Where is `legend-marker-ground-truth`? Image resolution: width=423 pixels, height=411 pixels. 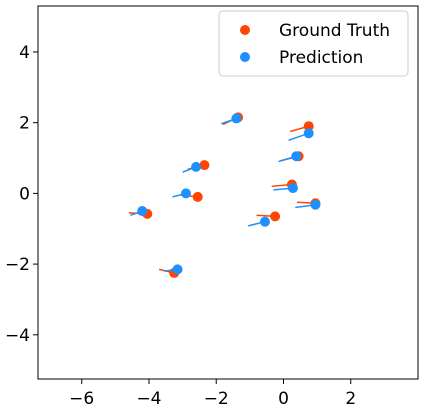 legend-marker-ground-truth is located at coordinates (245, 30).